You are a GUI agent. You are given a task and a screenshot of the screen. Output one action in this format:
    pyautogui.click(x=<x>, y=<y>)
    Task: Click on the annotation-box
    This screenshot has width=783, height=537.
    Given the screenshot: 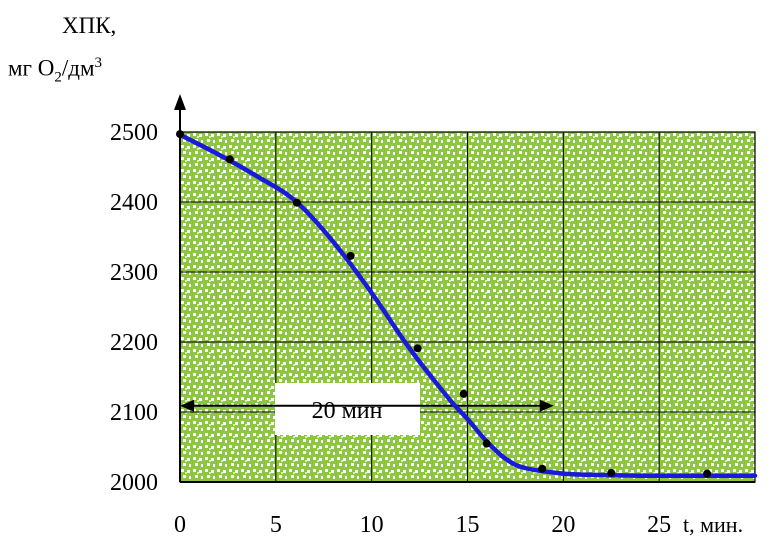 What is the action you would take?
    pyautogui.click(x=347, y=409)
    